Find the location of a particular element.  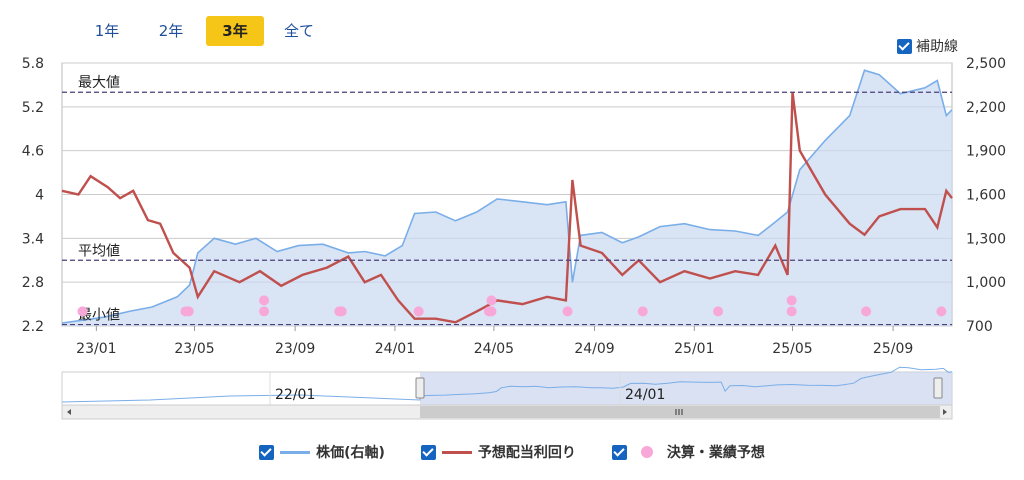

x-tick-label: 25/09 is located at coordinates (893, 349).